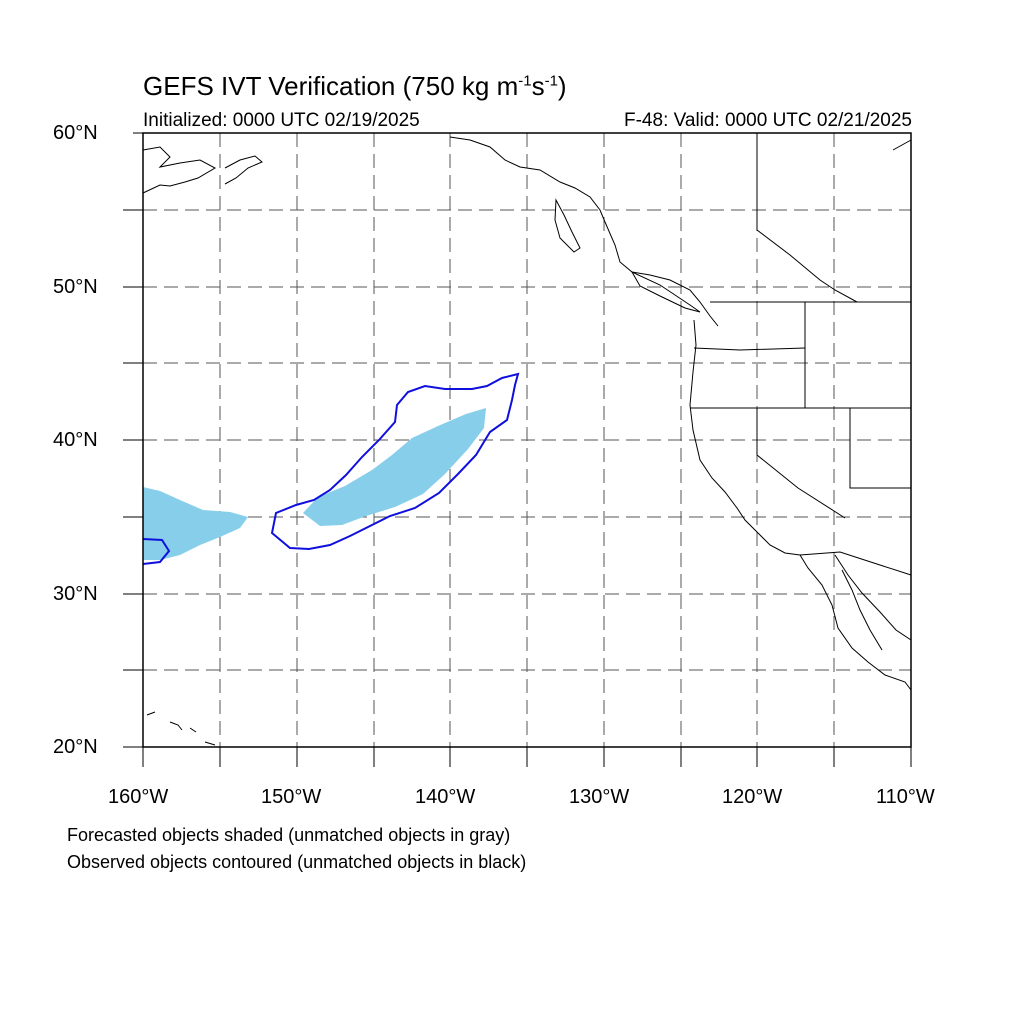 The height and width of the screenshot is (1024, 1024). I want to click on forecast-objects, so click(314, 484).